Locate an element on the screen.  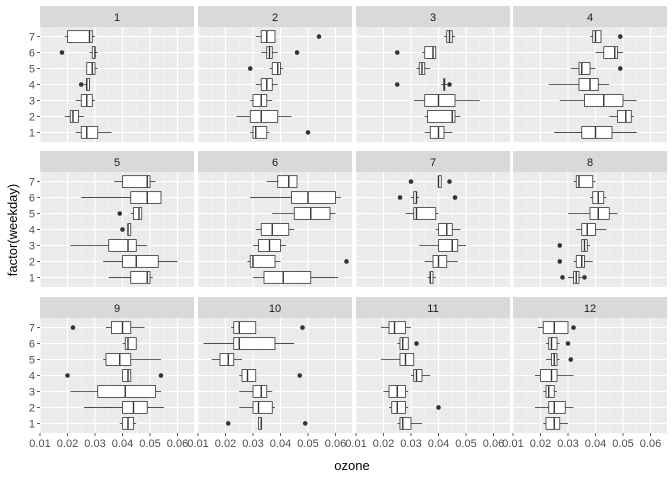
facet-strip-label: 11 is located at coordinates (432, 309).